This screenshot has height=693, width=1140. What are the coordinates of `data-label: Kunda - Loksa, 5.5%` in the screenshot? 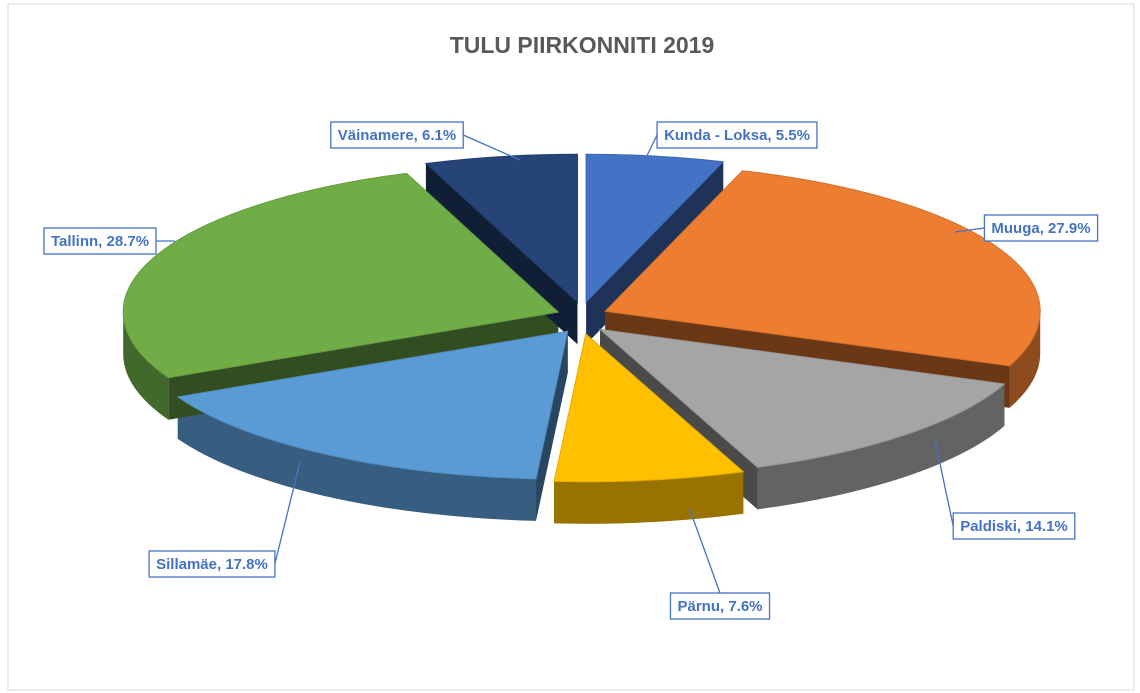 It's located at (737, 135).